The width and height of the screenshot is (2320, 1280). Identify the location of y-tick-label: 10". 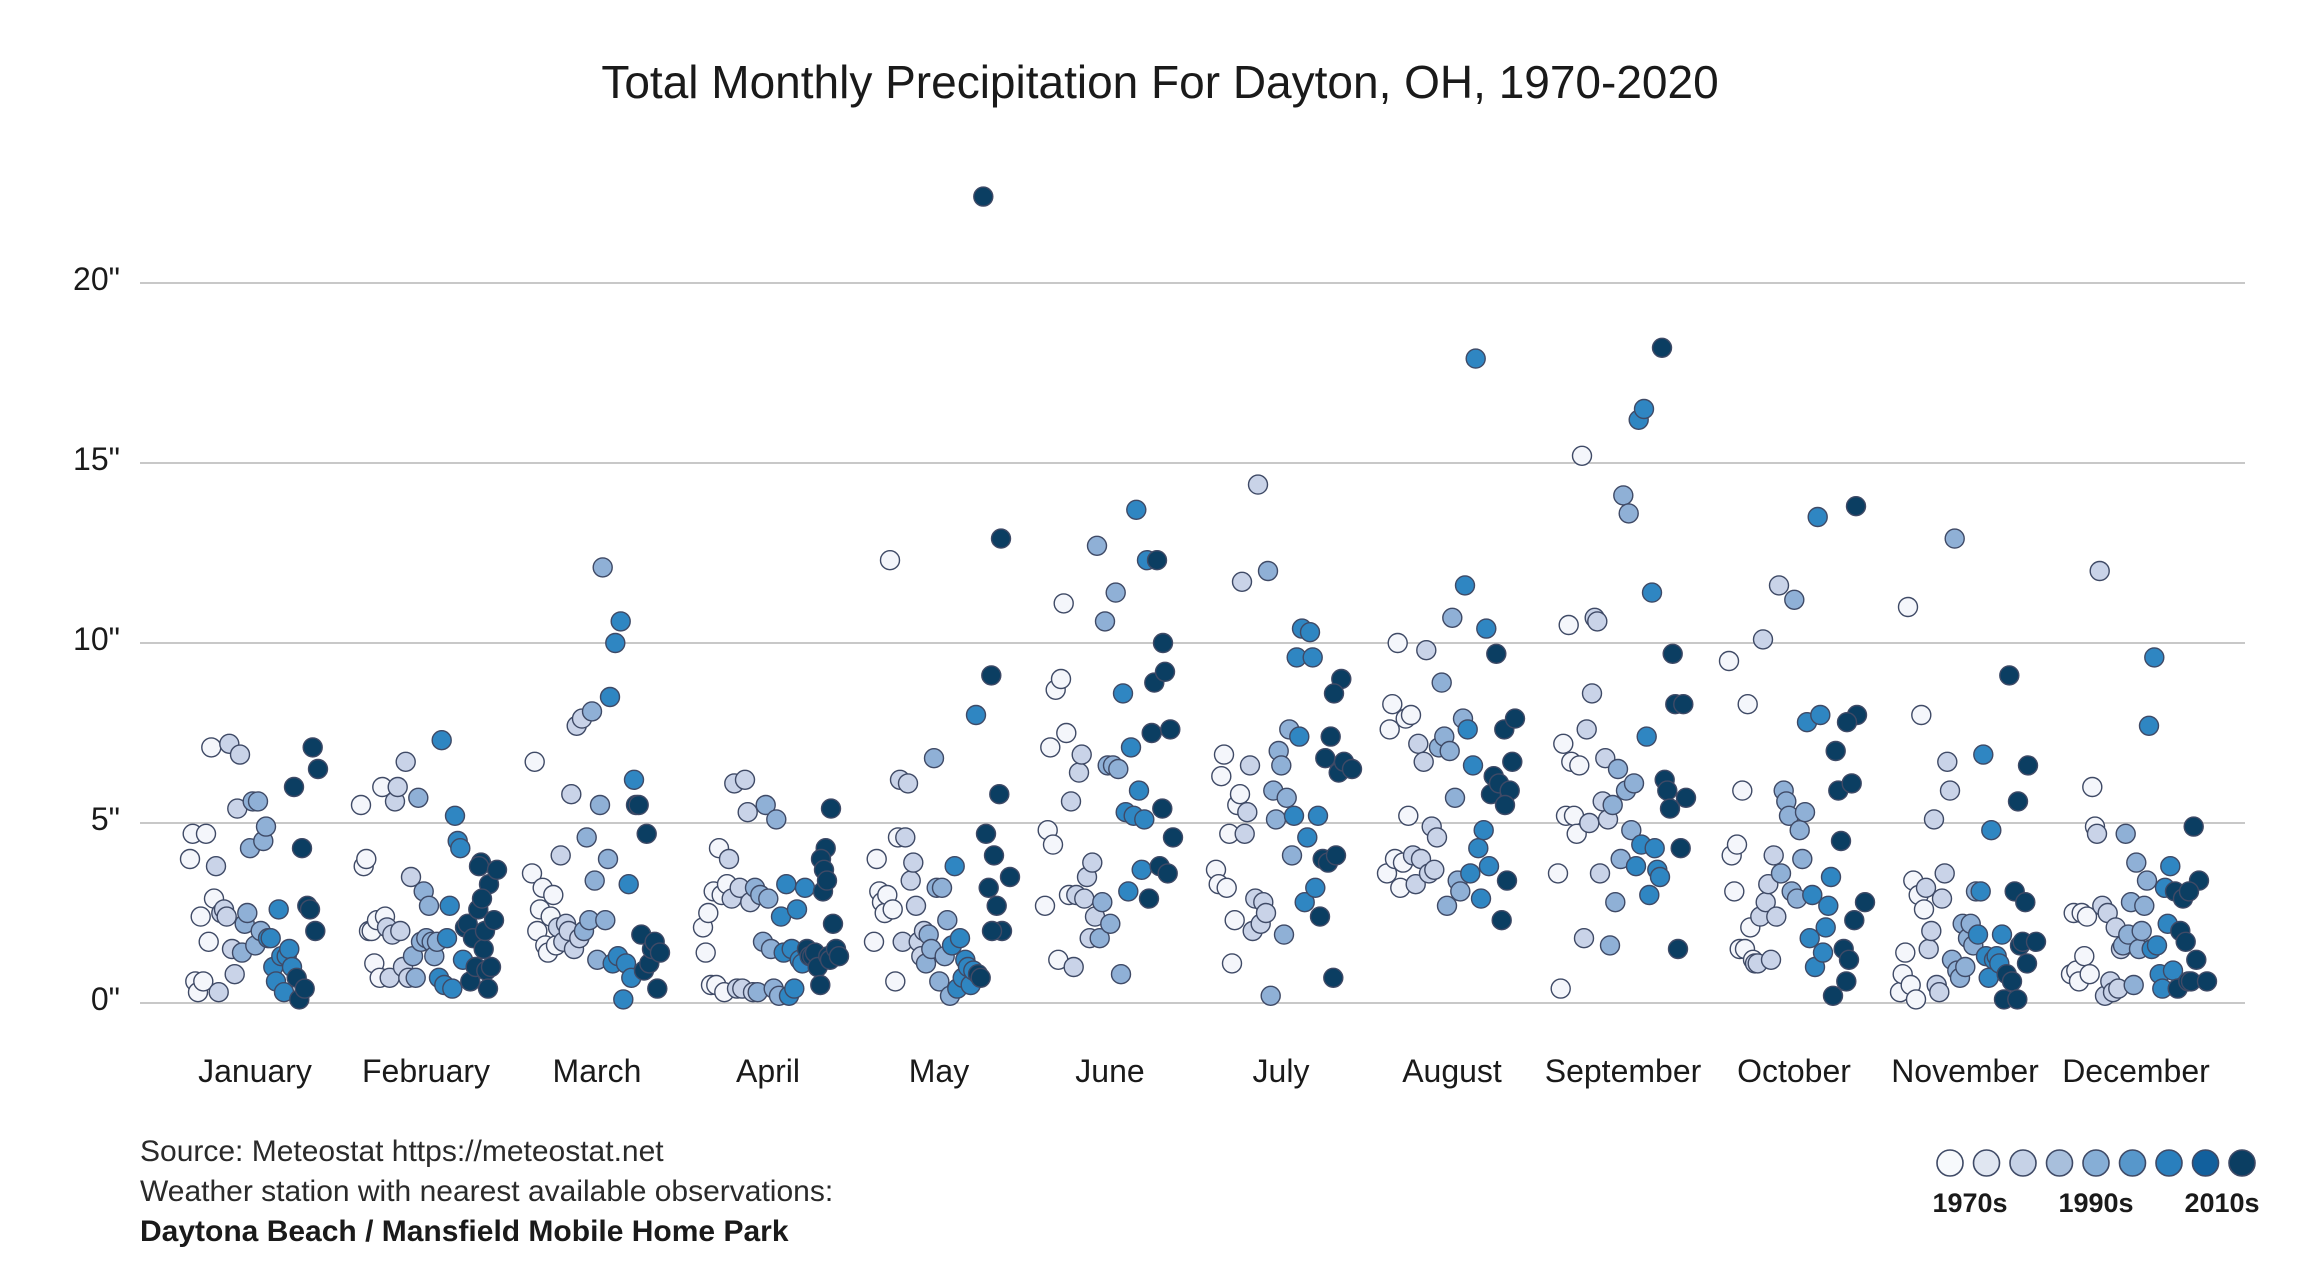
(96, 639).